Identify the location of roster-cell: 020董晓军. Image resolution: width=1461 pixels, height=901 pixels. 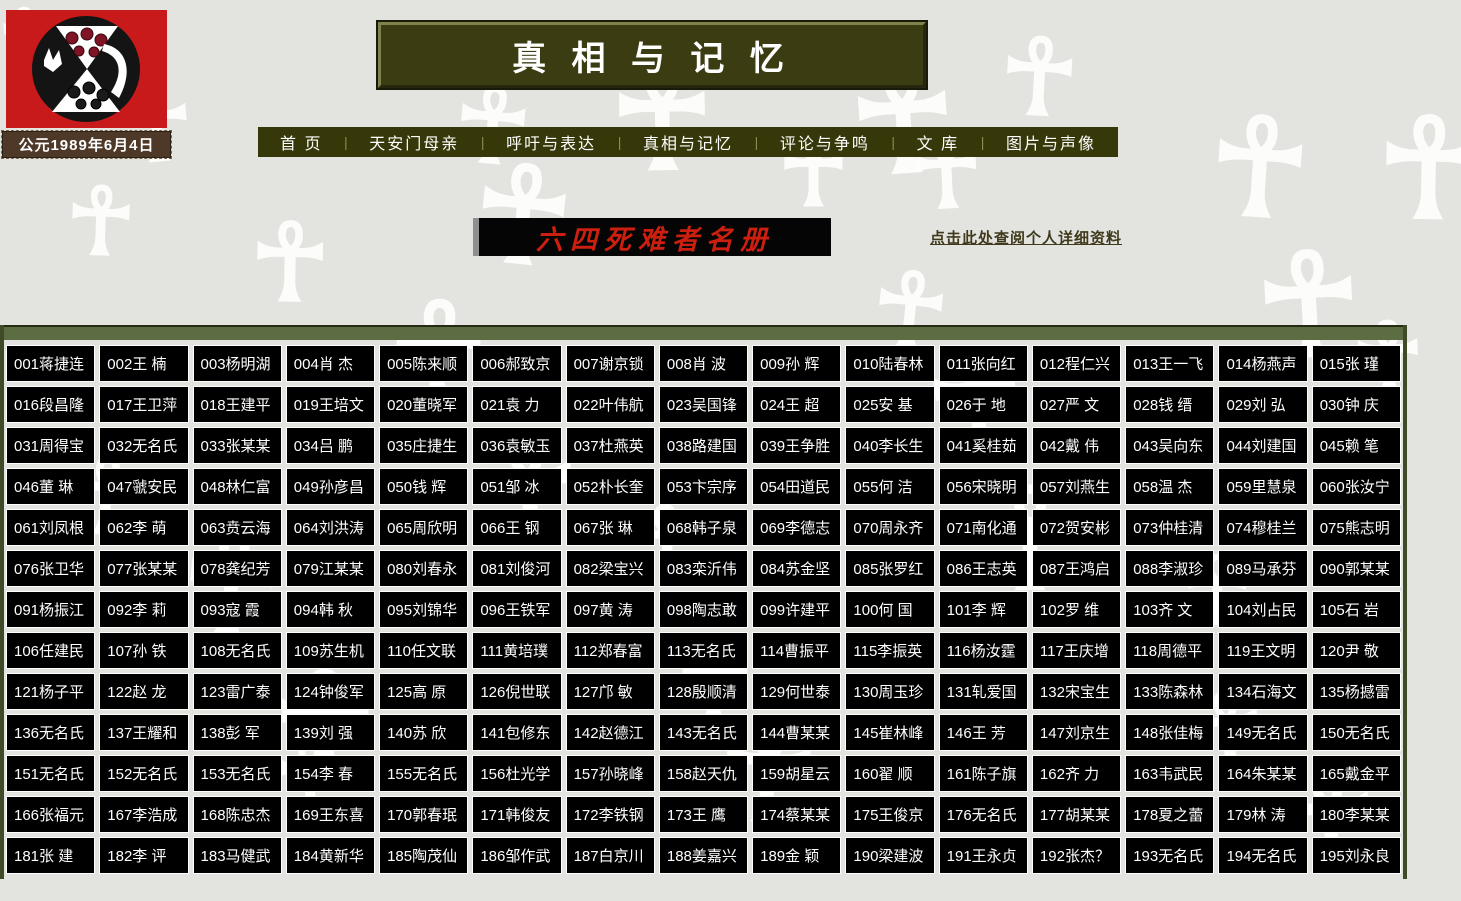
(424, 404).